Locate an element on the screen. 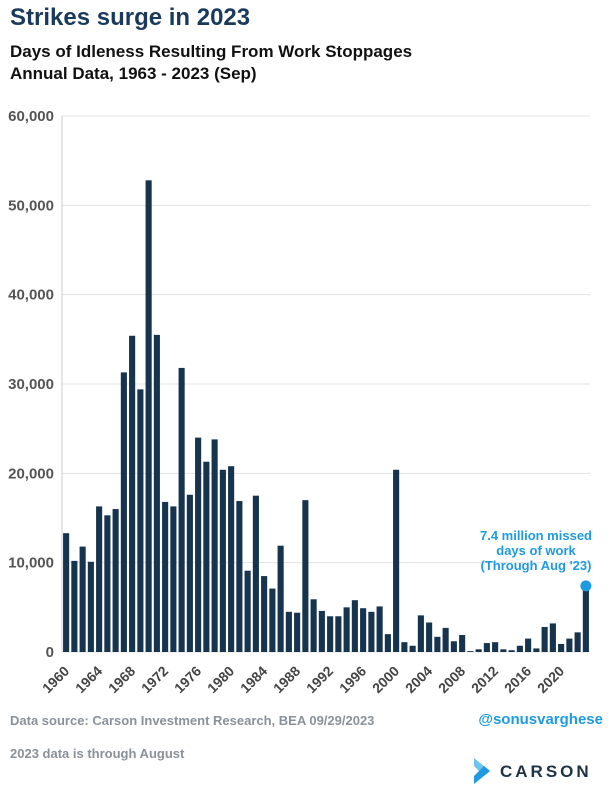  bar-1974 is located at coordinates (181, 509).